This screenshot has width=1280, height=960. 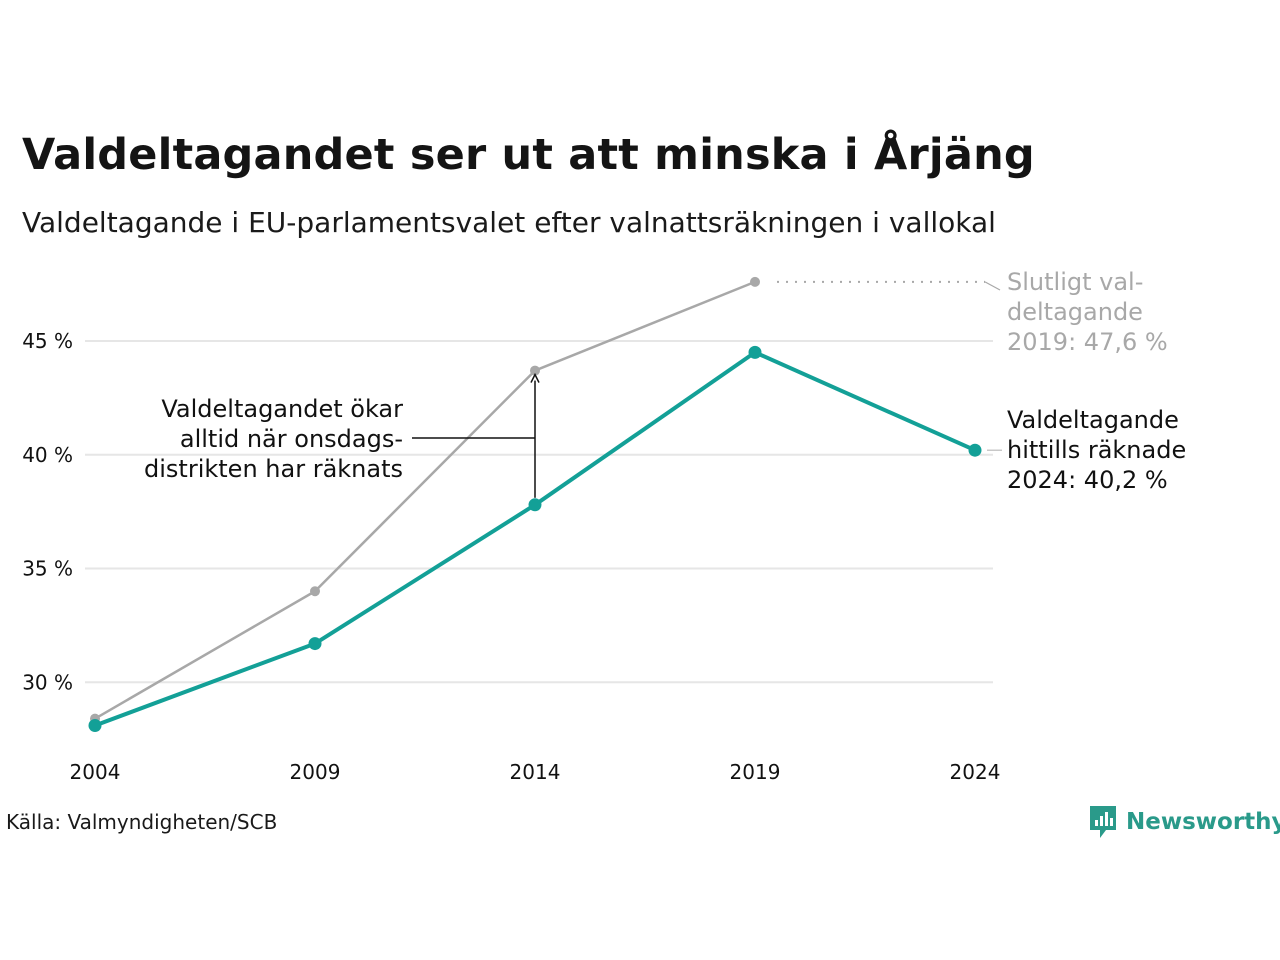 I want to click on source-note: Källa: Valmyndigheten/SCB, so click(x=142, y=822).